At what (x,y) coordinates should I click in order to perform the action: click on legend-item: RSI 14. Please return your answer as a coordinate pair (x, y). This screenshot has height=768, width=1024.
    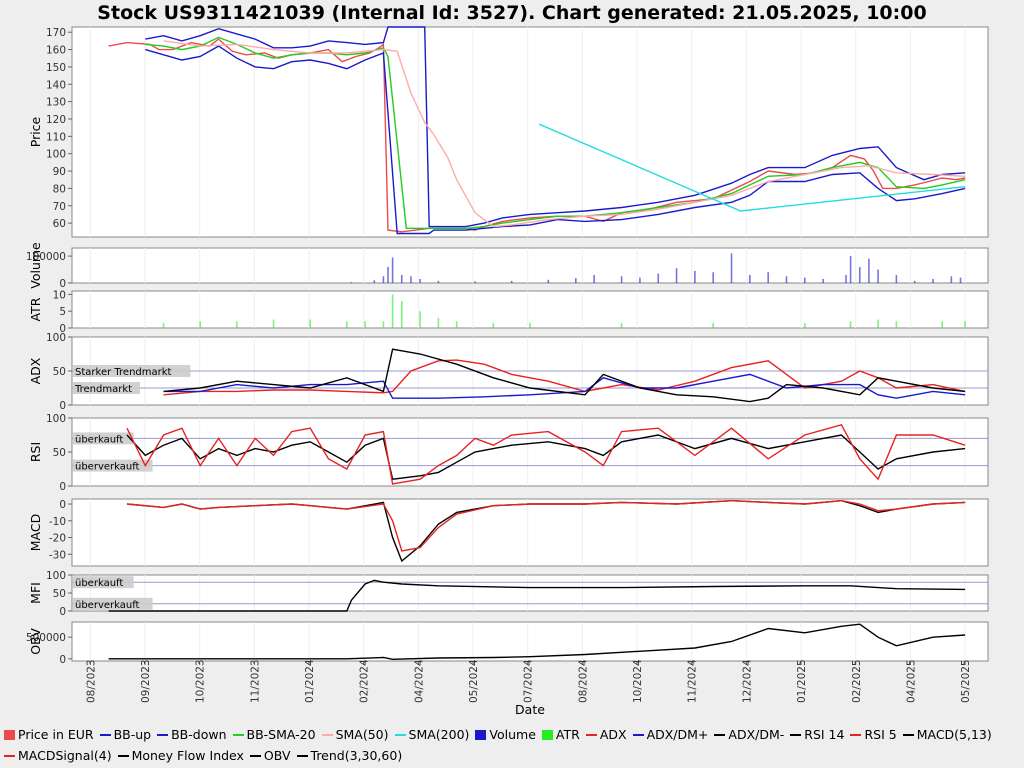
    Looking at the image, I should click on (817, 734).